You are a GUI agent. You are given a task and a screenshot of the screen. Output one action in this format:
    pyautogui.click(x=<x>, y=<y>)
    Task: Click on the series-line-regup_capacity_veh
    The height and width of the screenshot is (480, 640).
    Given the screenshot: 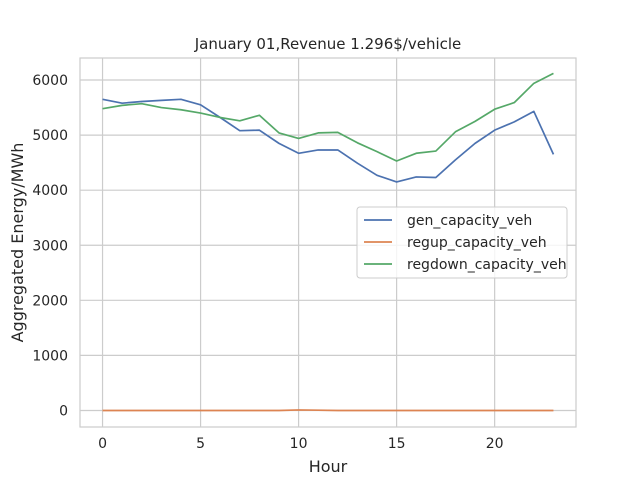 What is the action you would take?
    pyautogui.click(x=328, y=410)
    